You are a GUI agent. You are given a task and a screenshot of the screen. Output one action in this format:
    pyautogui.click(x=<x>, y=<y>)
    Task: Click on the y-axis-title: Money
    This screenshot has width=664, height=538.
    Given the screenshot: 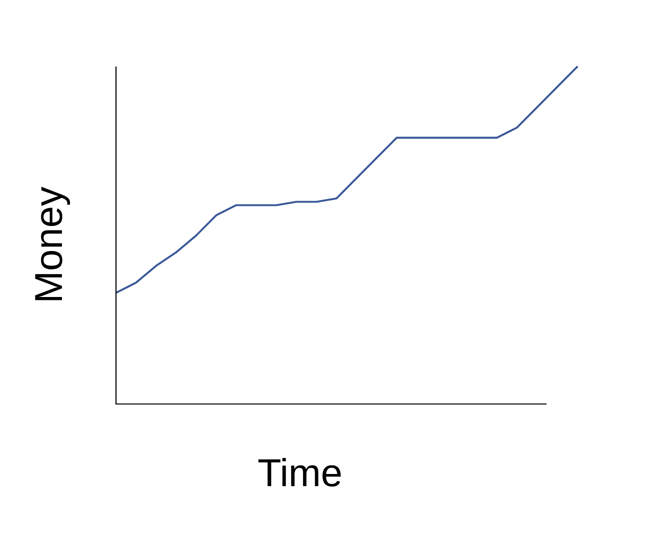 What is the action you would take?
    pyautogui.click(x=52, y=243)
    